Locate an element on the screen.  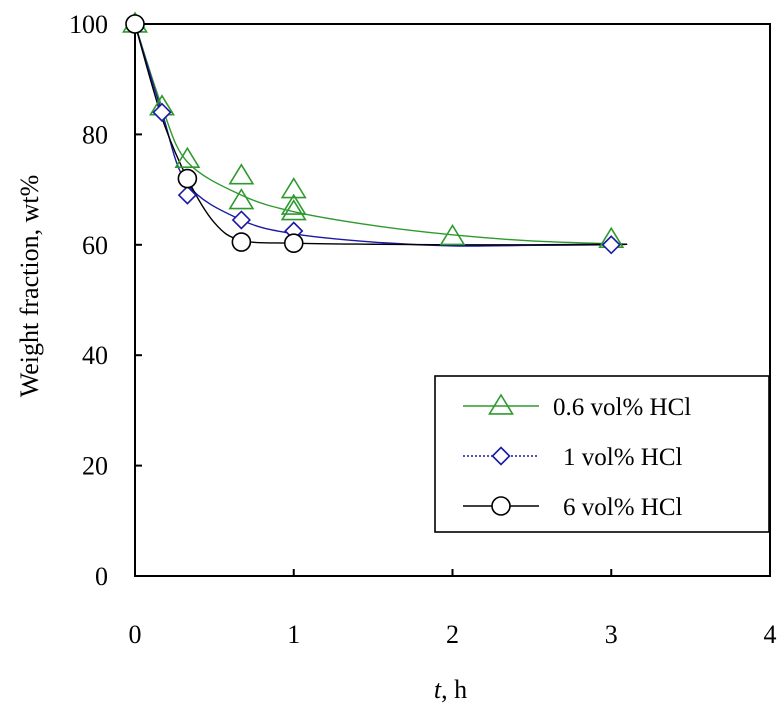
x-axis-ticks: 0 1 2 3 4 is located at coordinates (453, 609).